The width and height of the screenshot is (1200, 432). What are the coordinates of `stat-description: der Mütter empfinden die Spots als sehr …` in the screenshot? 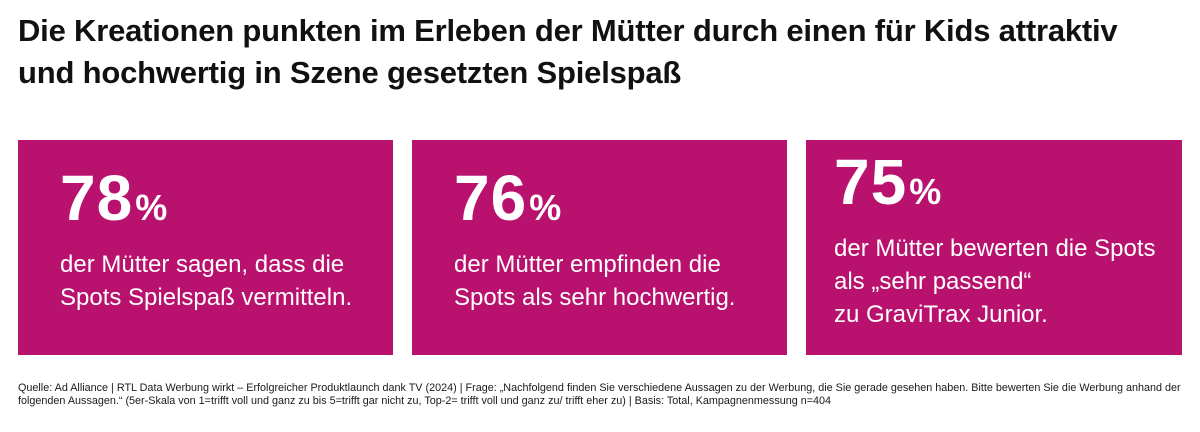 It's located at (614, 281).